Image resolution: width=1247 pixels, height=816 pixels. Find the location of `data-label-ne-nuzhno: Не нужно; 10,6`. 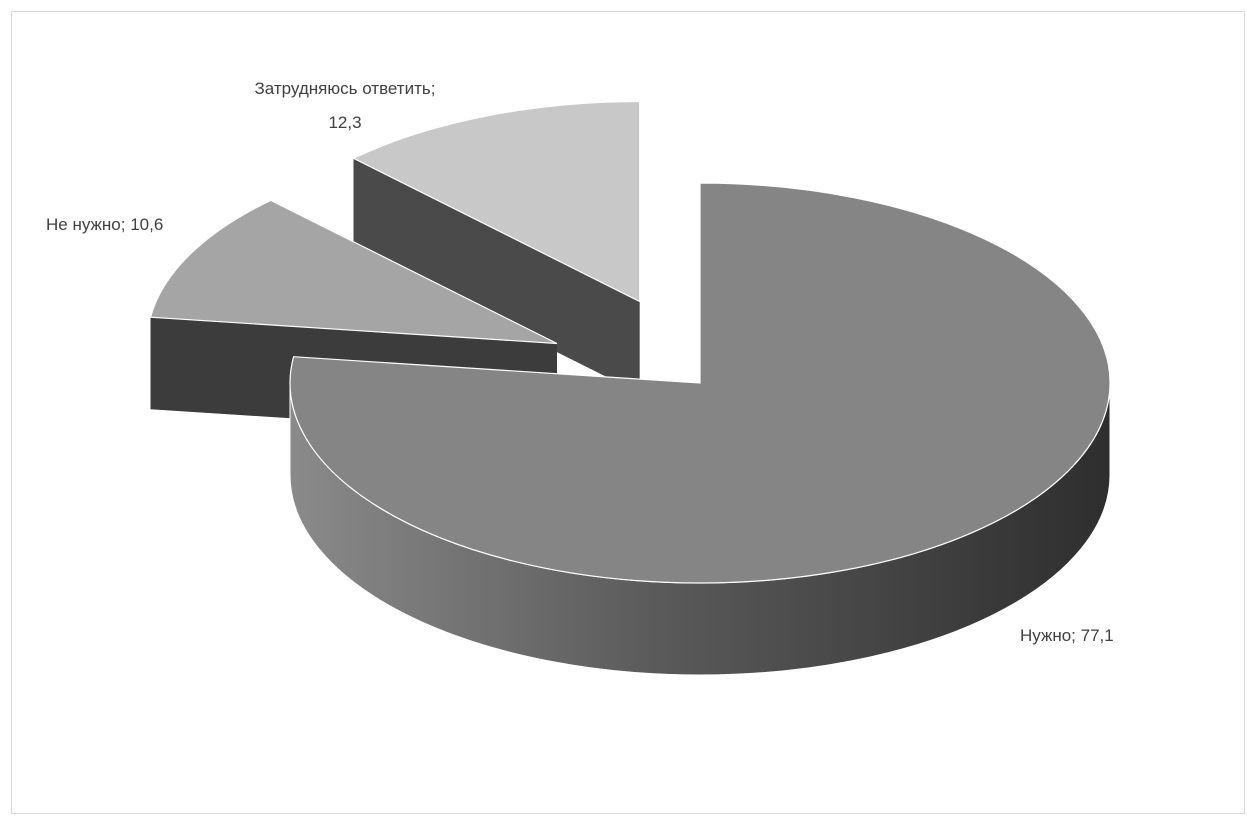

data-label-ne-nuzhno: Не нужно; 10,6 is located at coordinates (104, 224).